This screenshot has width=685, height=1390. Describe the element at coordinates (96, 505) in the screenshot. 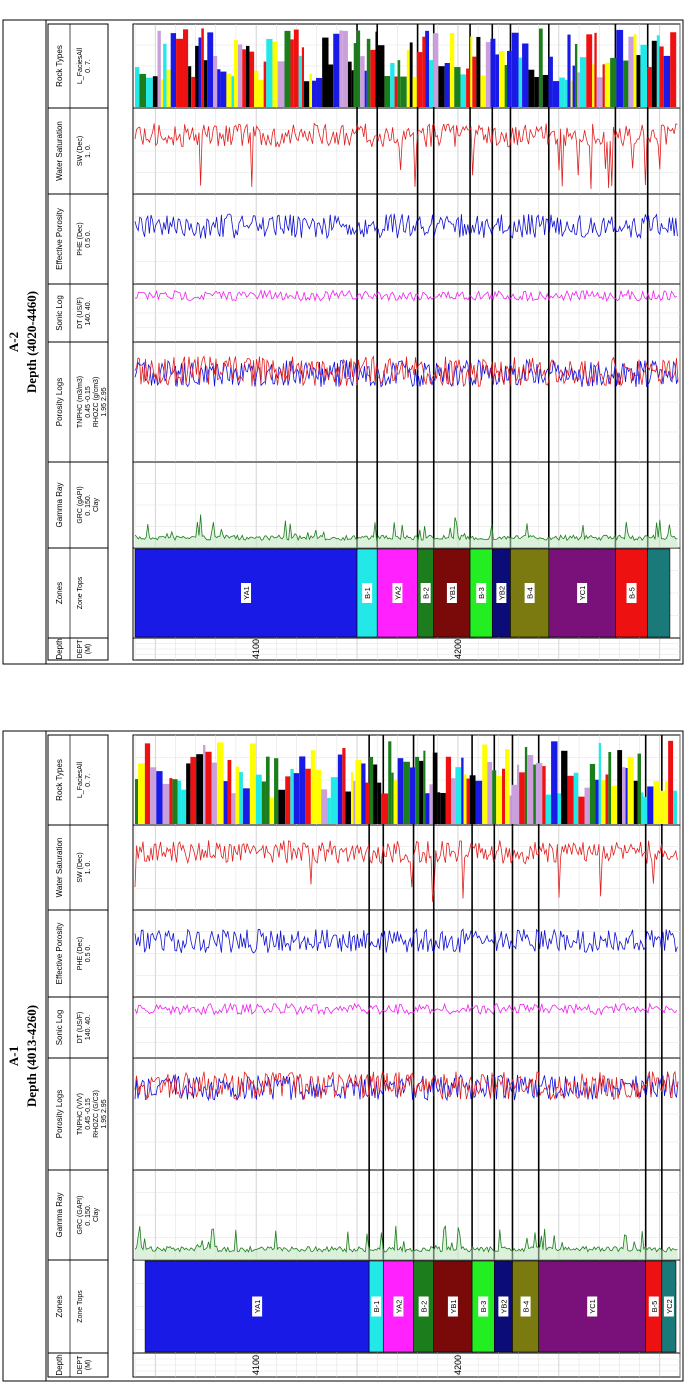

I see `track-curve-label: Clay` at that location.